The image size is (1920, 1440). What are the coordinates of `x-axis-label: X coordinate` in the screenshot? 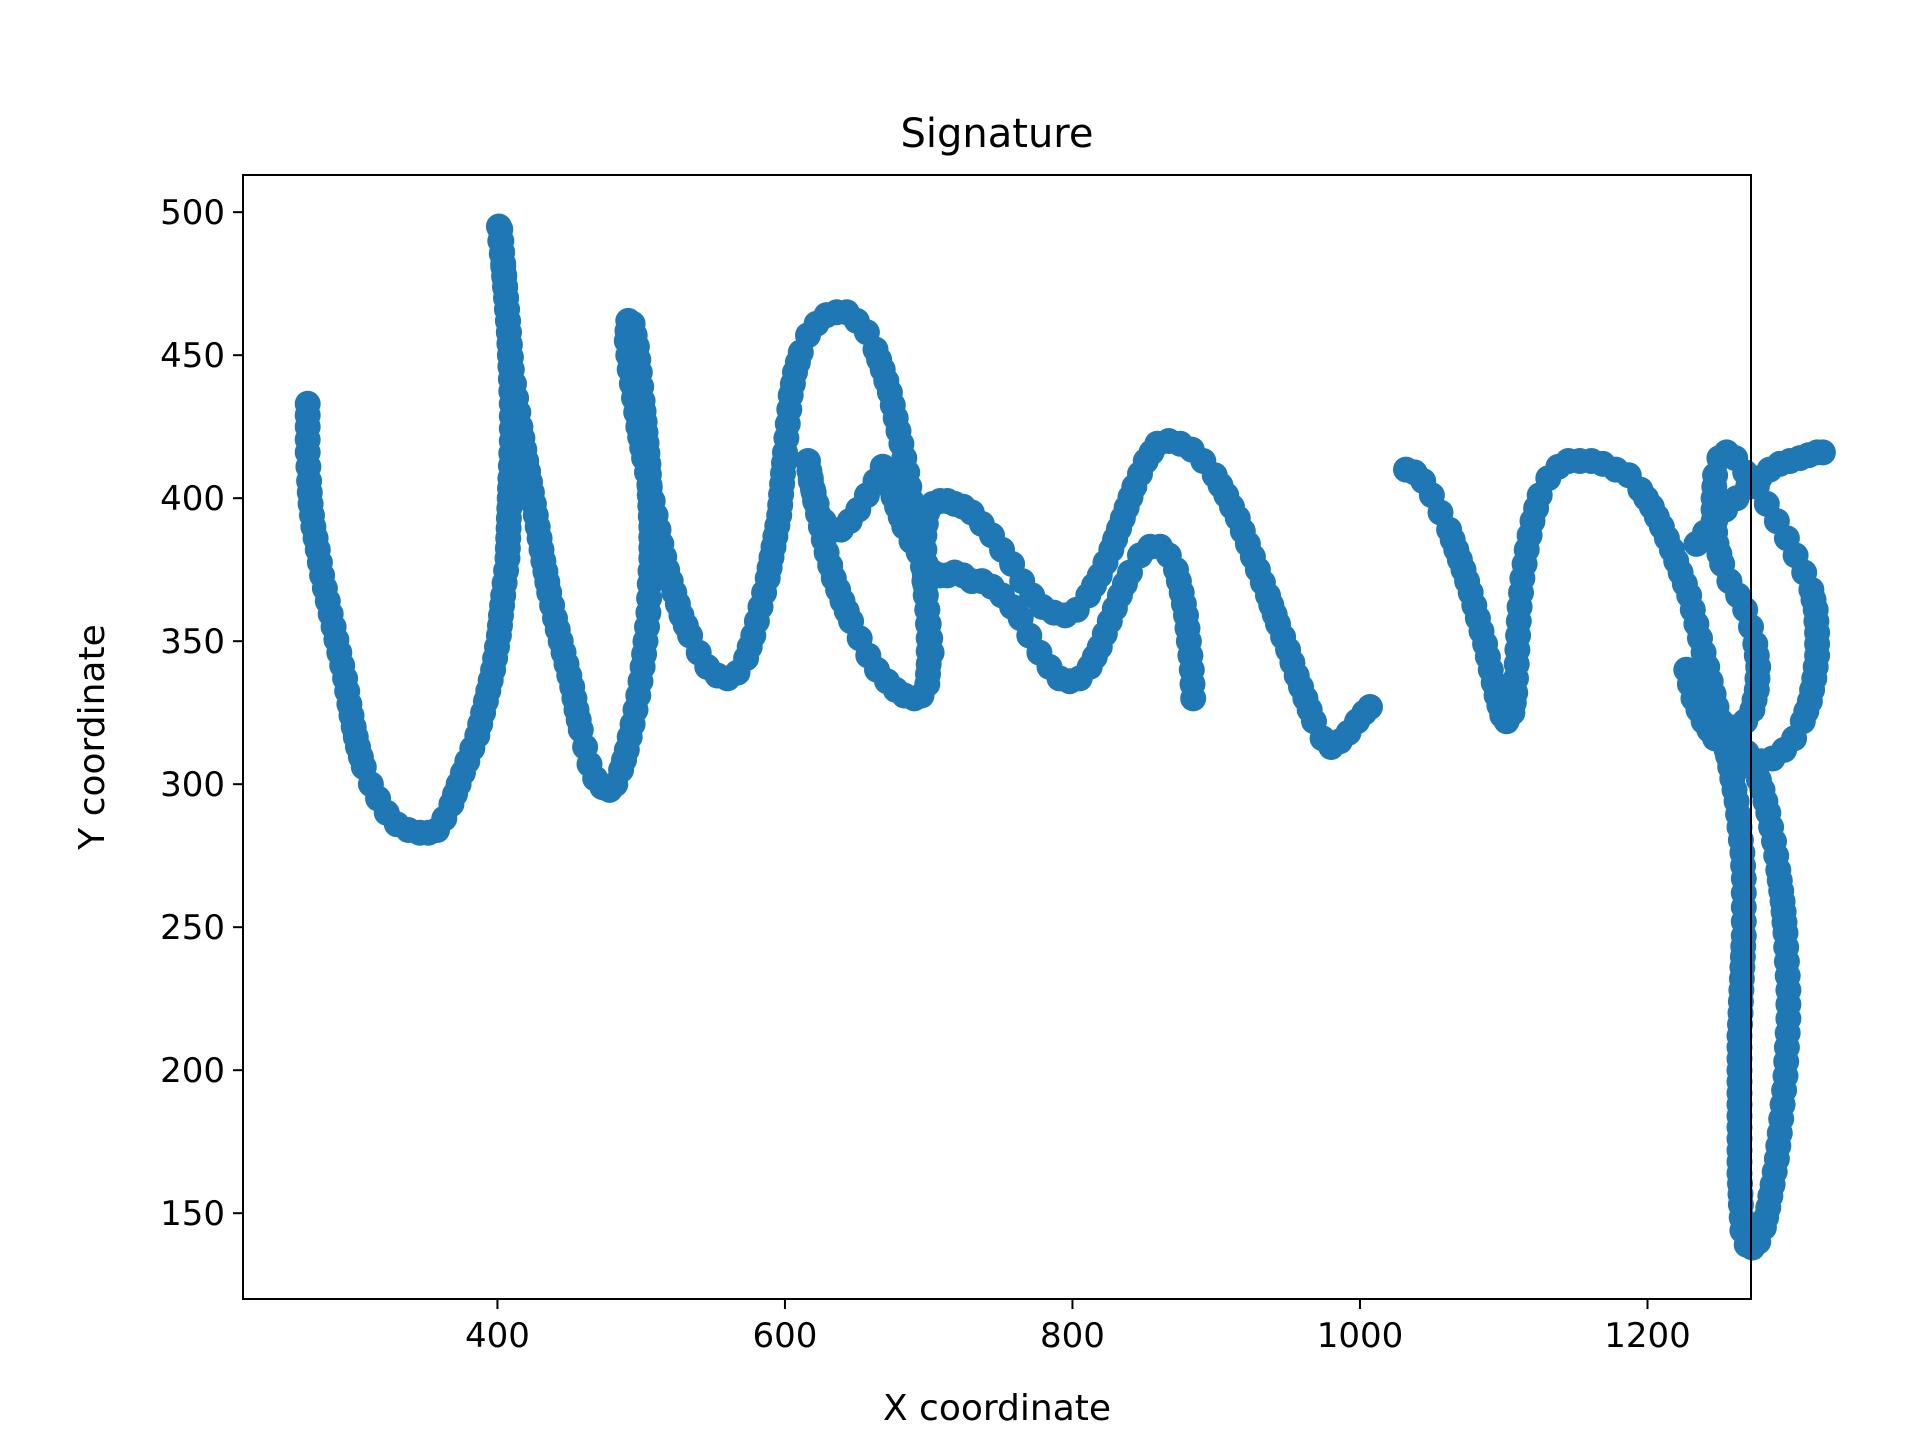 It's located at (997, 1408).